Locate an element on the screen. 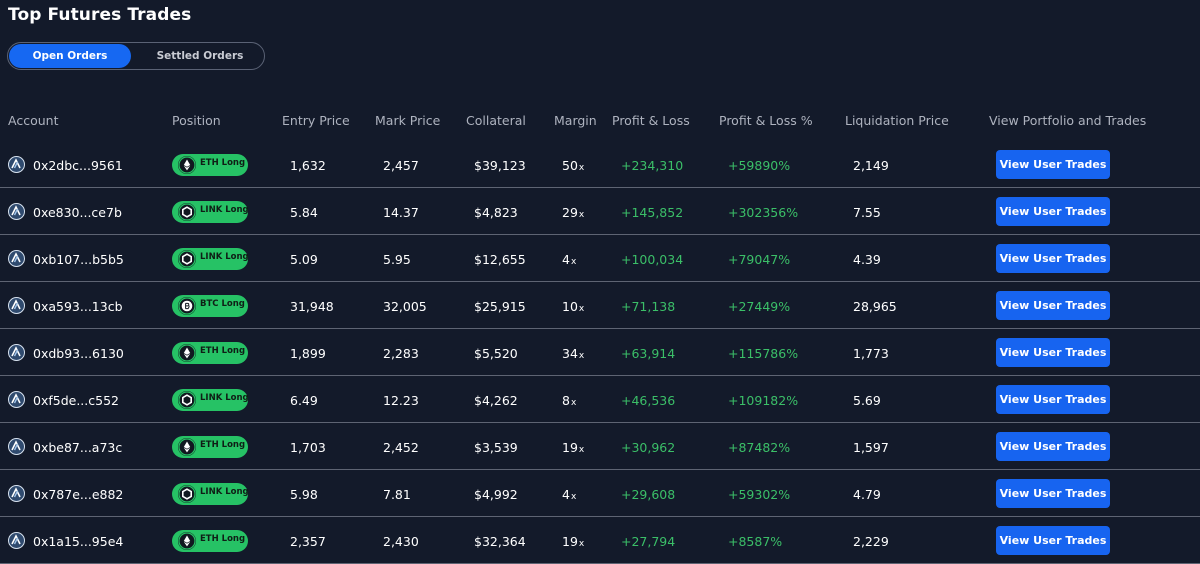 This screenshot has height=564, width=1200. account-address: 0x1a15...95e4 is located at coordinates (78, 541).